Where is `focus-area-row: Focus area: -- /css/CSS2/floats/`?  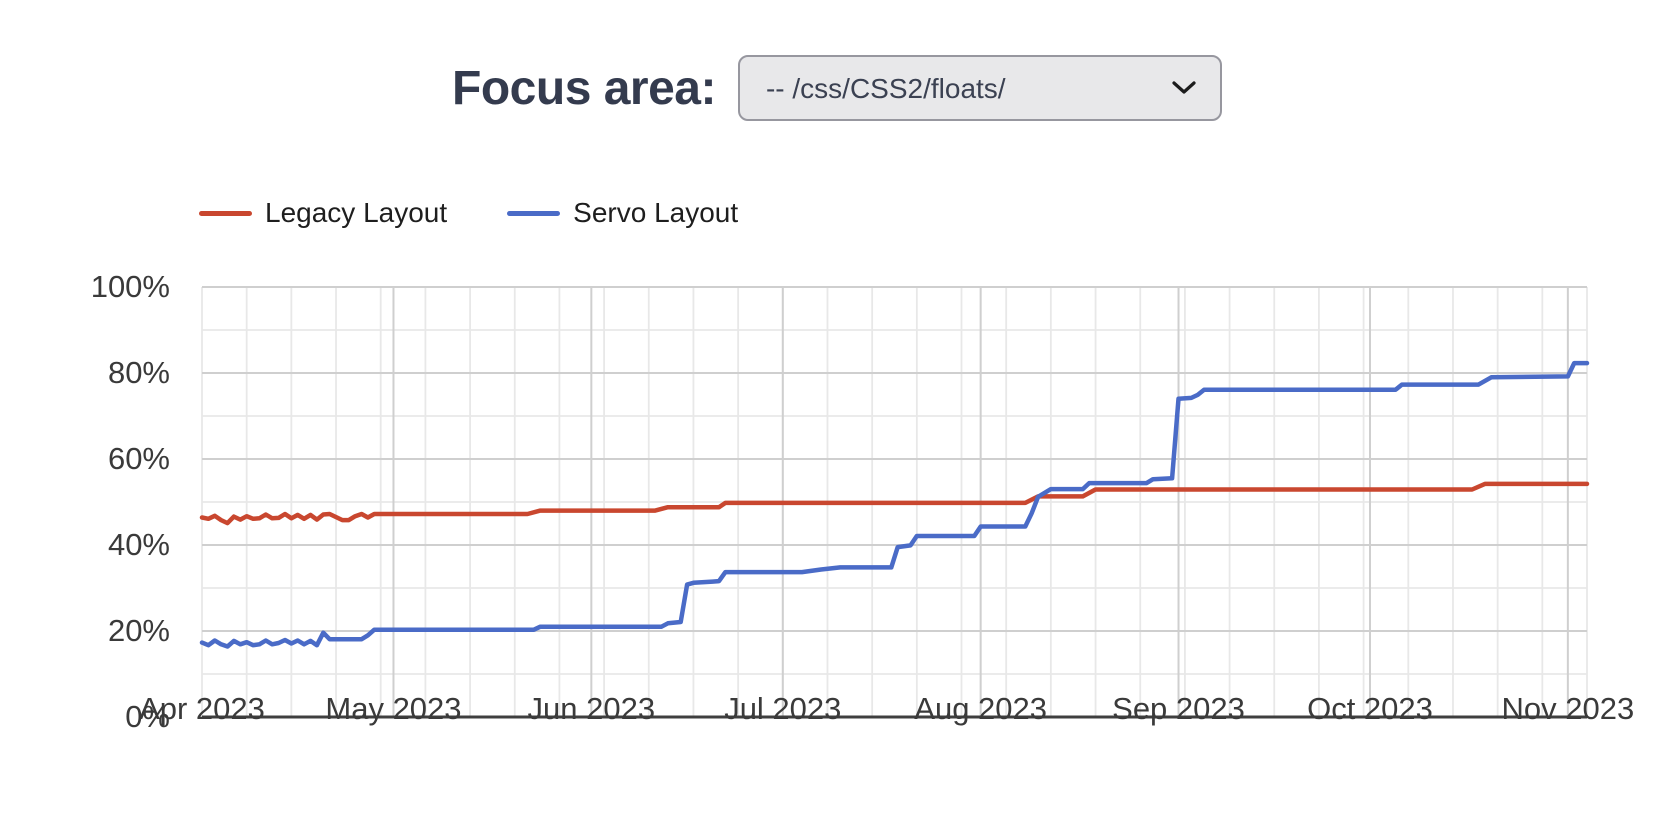 focus-area-row: Focus area: -- /css/CSS2/floats/ is located at coordinates (837, 88).